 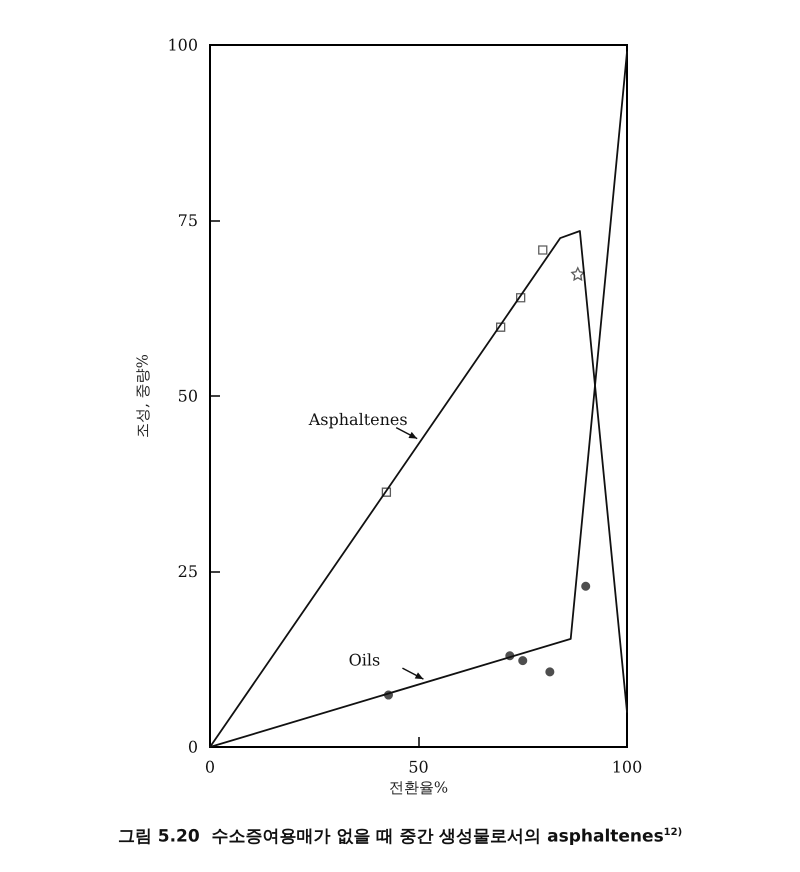 I want to click on series-label: Asphaltenes, so click(x=358, y=420).